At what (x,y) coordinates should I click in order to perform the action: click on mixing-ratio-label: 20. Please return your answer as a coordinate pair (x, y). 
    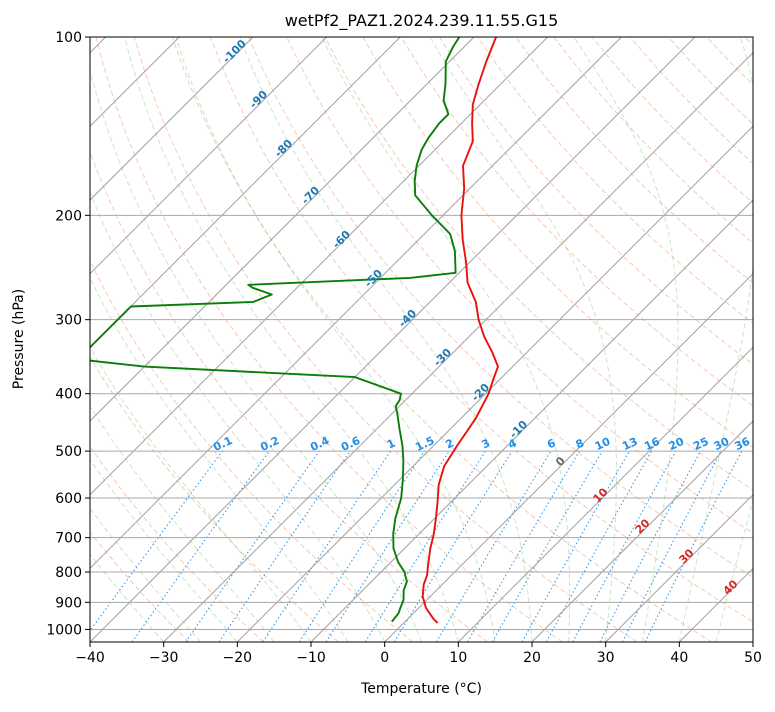
    Looking at the image, I should click on (677, 444).